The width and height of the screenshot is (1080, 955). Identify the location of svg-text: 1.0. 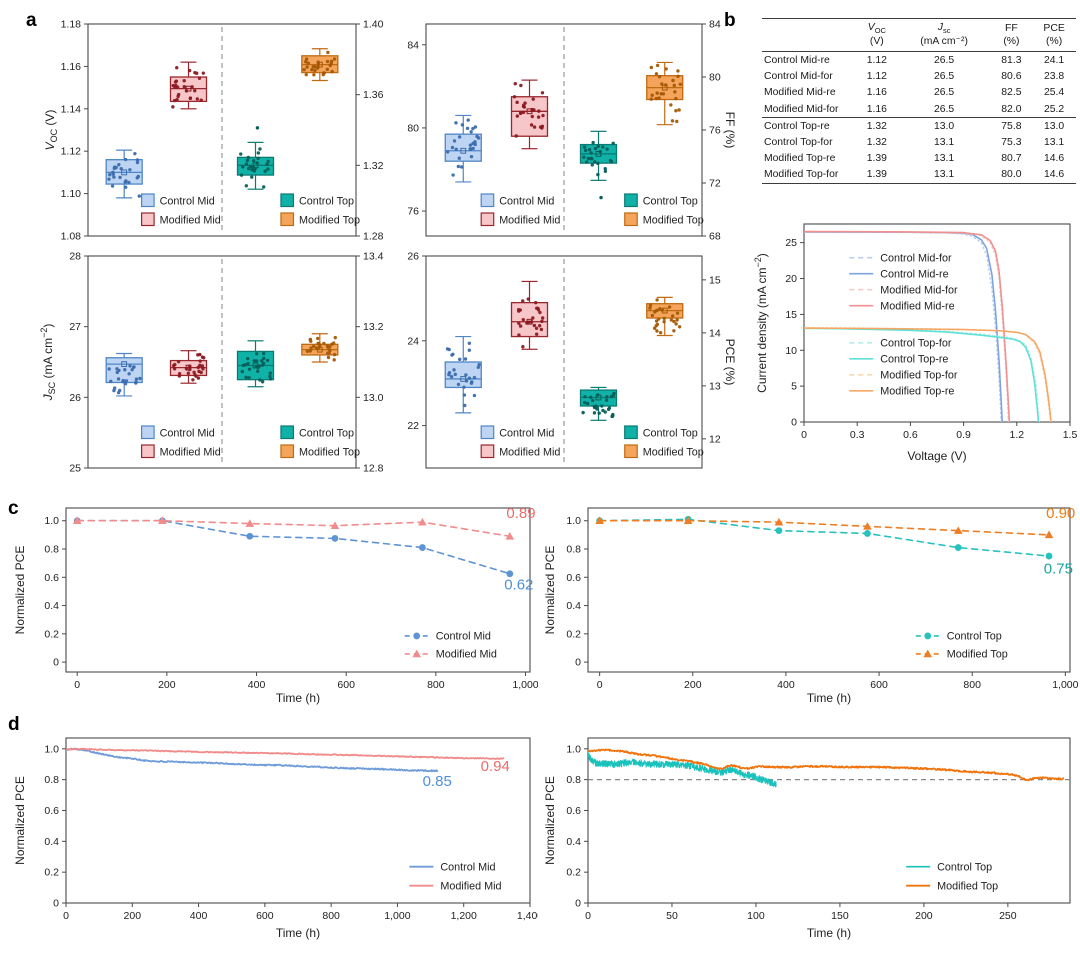
(51, 521).